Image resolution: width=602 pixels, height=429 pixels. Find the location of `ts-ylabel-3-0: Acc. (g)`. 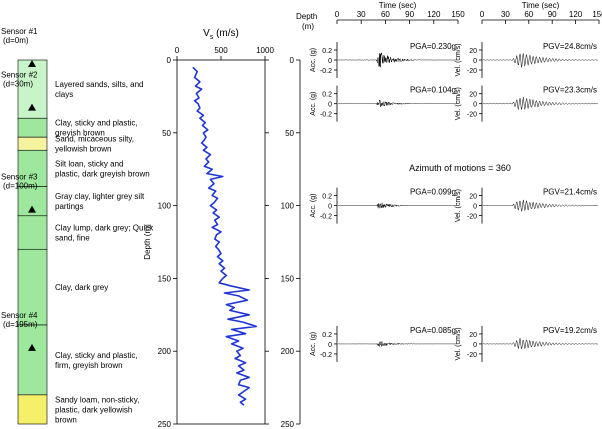

ts-ylabel-3-0: Acc. (g) is located at coordinates (313, 344).